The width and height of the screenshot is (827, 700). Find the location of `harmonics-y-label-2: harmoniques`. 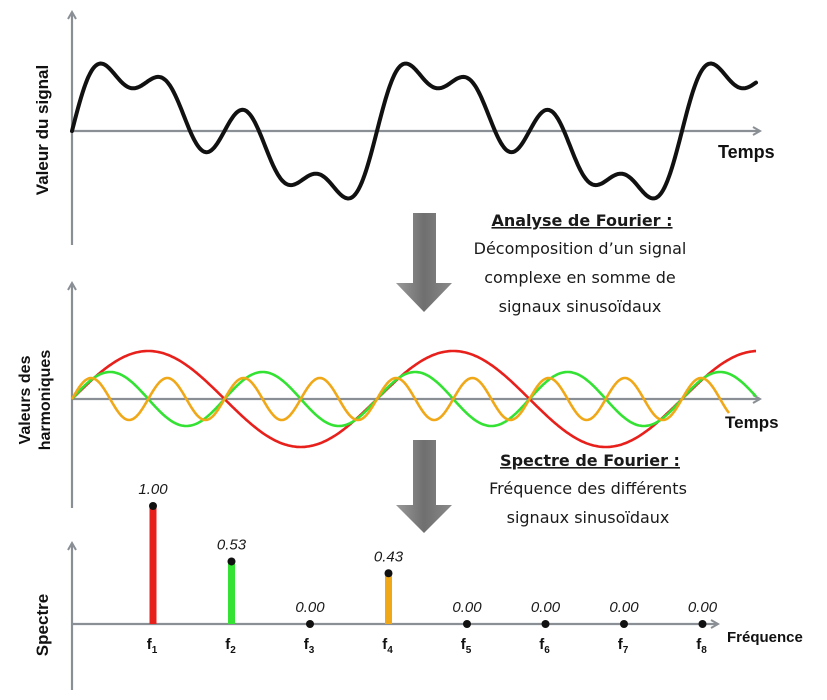

harmonics-y-label-2: harmoniques is located at coordinates (45, 400).